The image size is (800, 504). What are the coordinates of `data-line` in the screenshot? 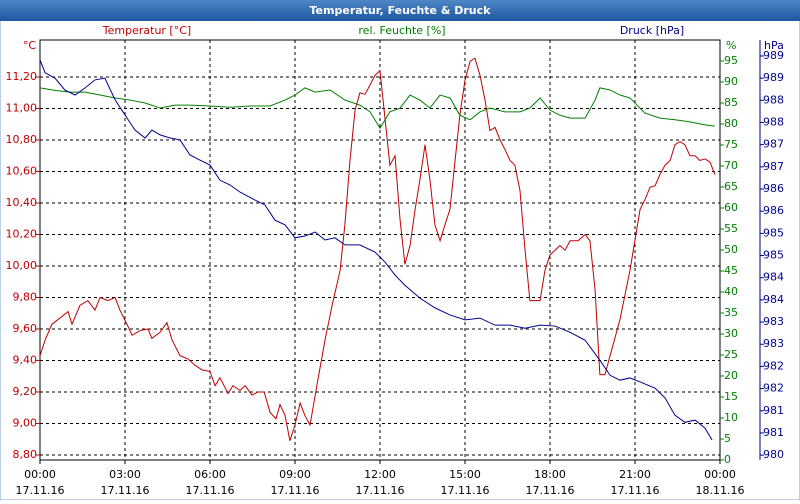 It's located at (377, 108).